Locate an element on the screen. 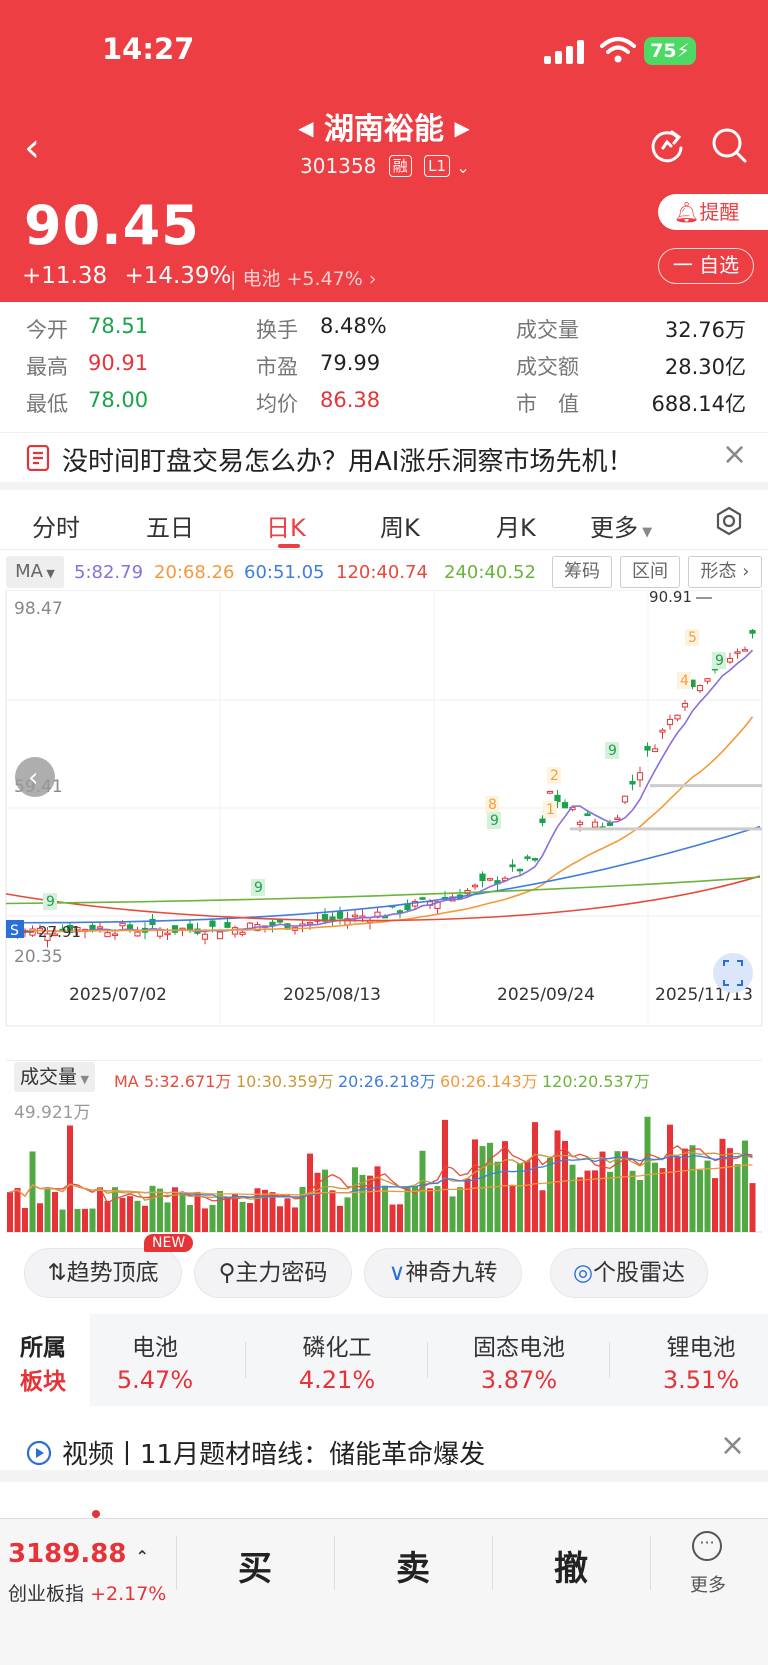 This screenshot has width=768, height=1665. ma-legend-row: MA ▼ 筹码 区间 形态 › is located at coordinates (384, 571).